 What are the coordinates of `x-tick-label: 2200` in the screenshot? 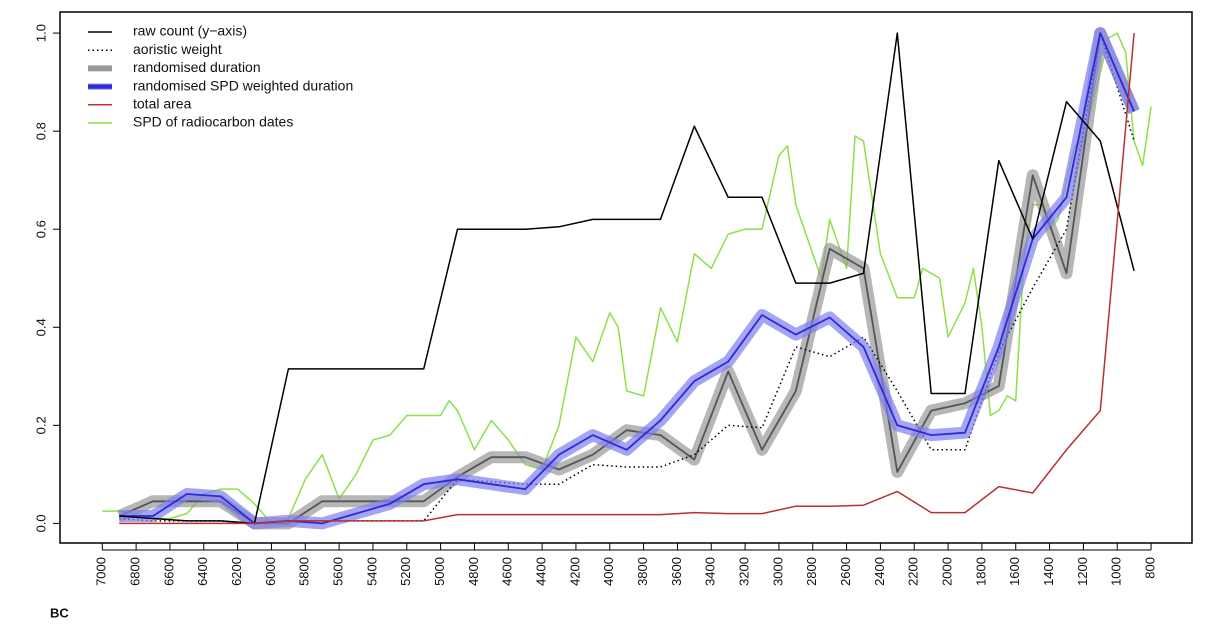 It's located at (913, 571).